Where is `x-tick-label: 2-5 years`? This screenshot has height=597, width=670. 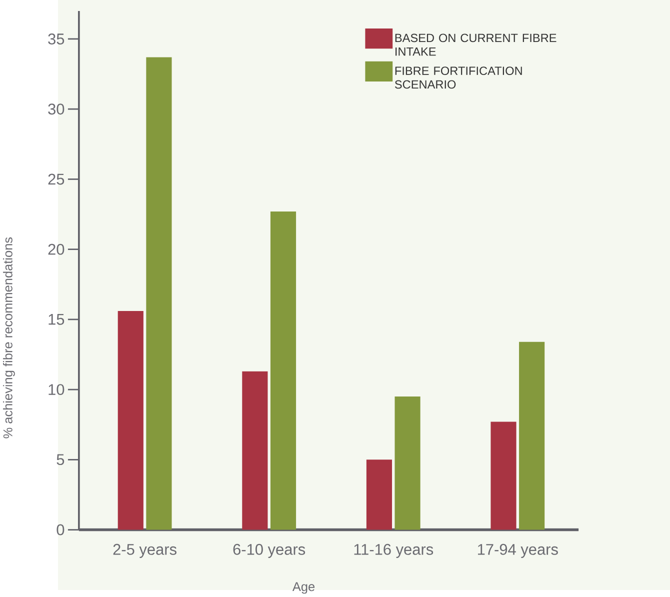
x-tick-label: 2-5 years is located at coordinates (144, 551).